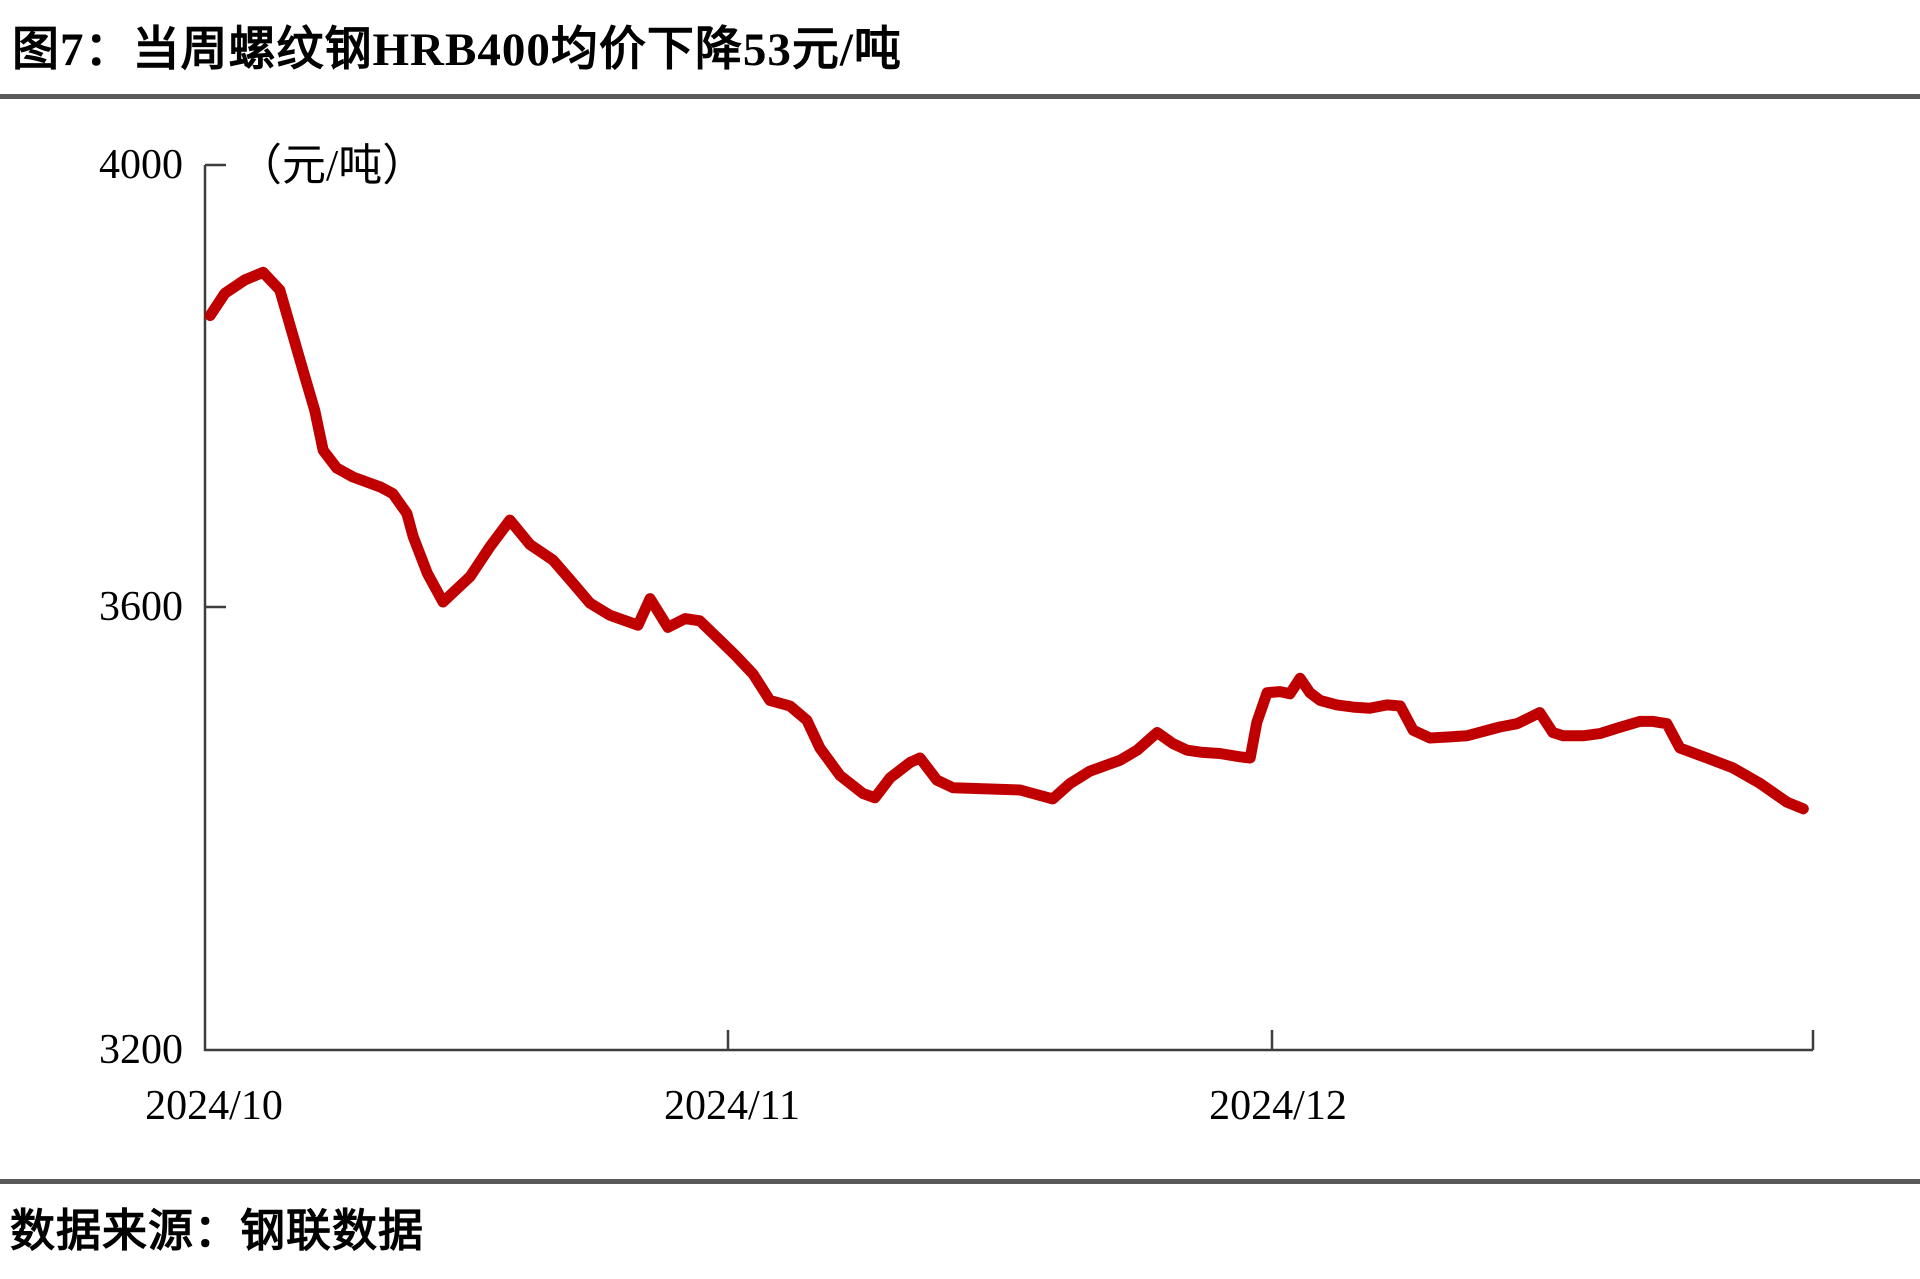  Describe the element at coordinates (141, 165) in the screenshot. I see `y-axis-tick-label-4000: 4000` at that location.